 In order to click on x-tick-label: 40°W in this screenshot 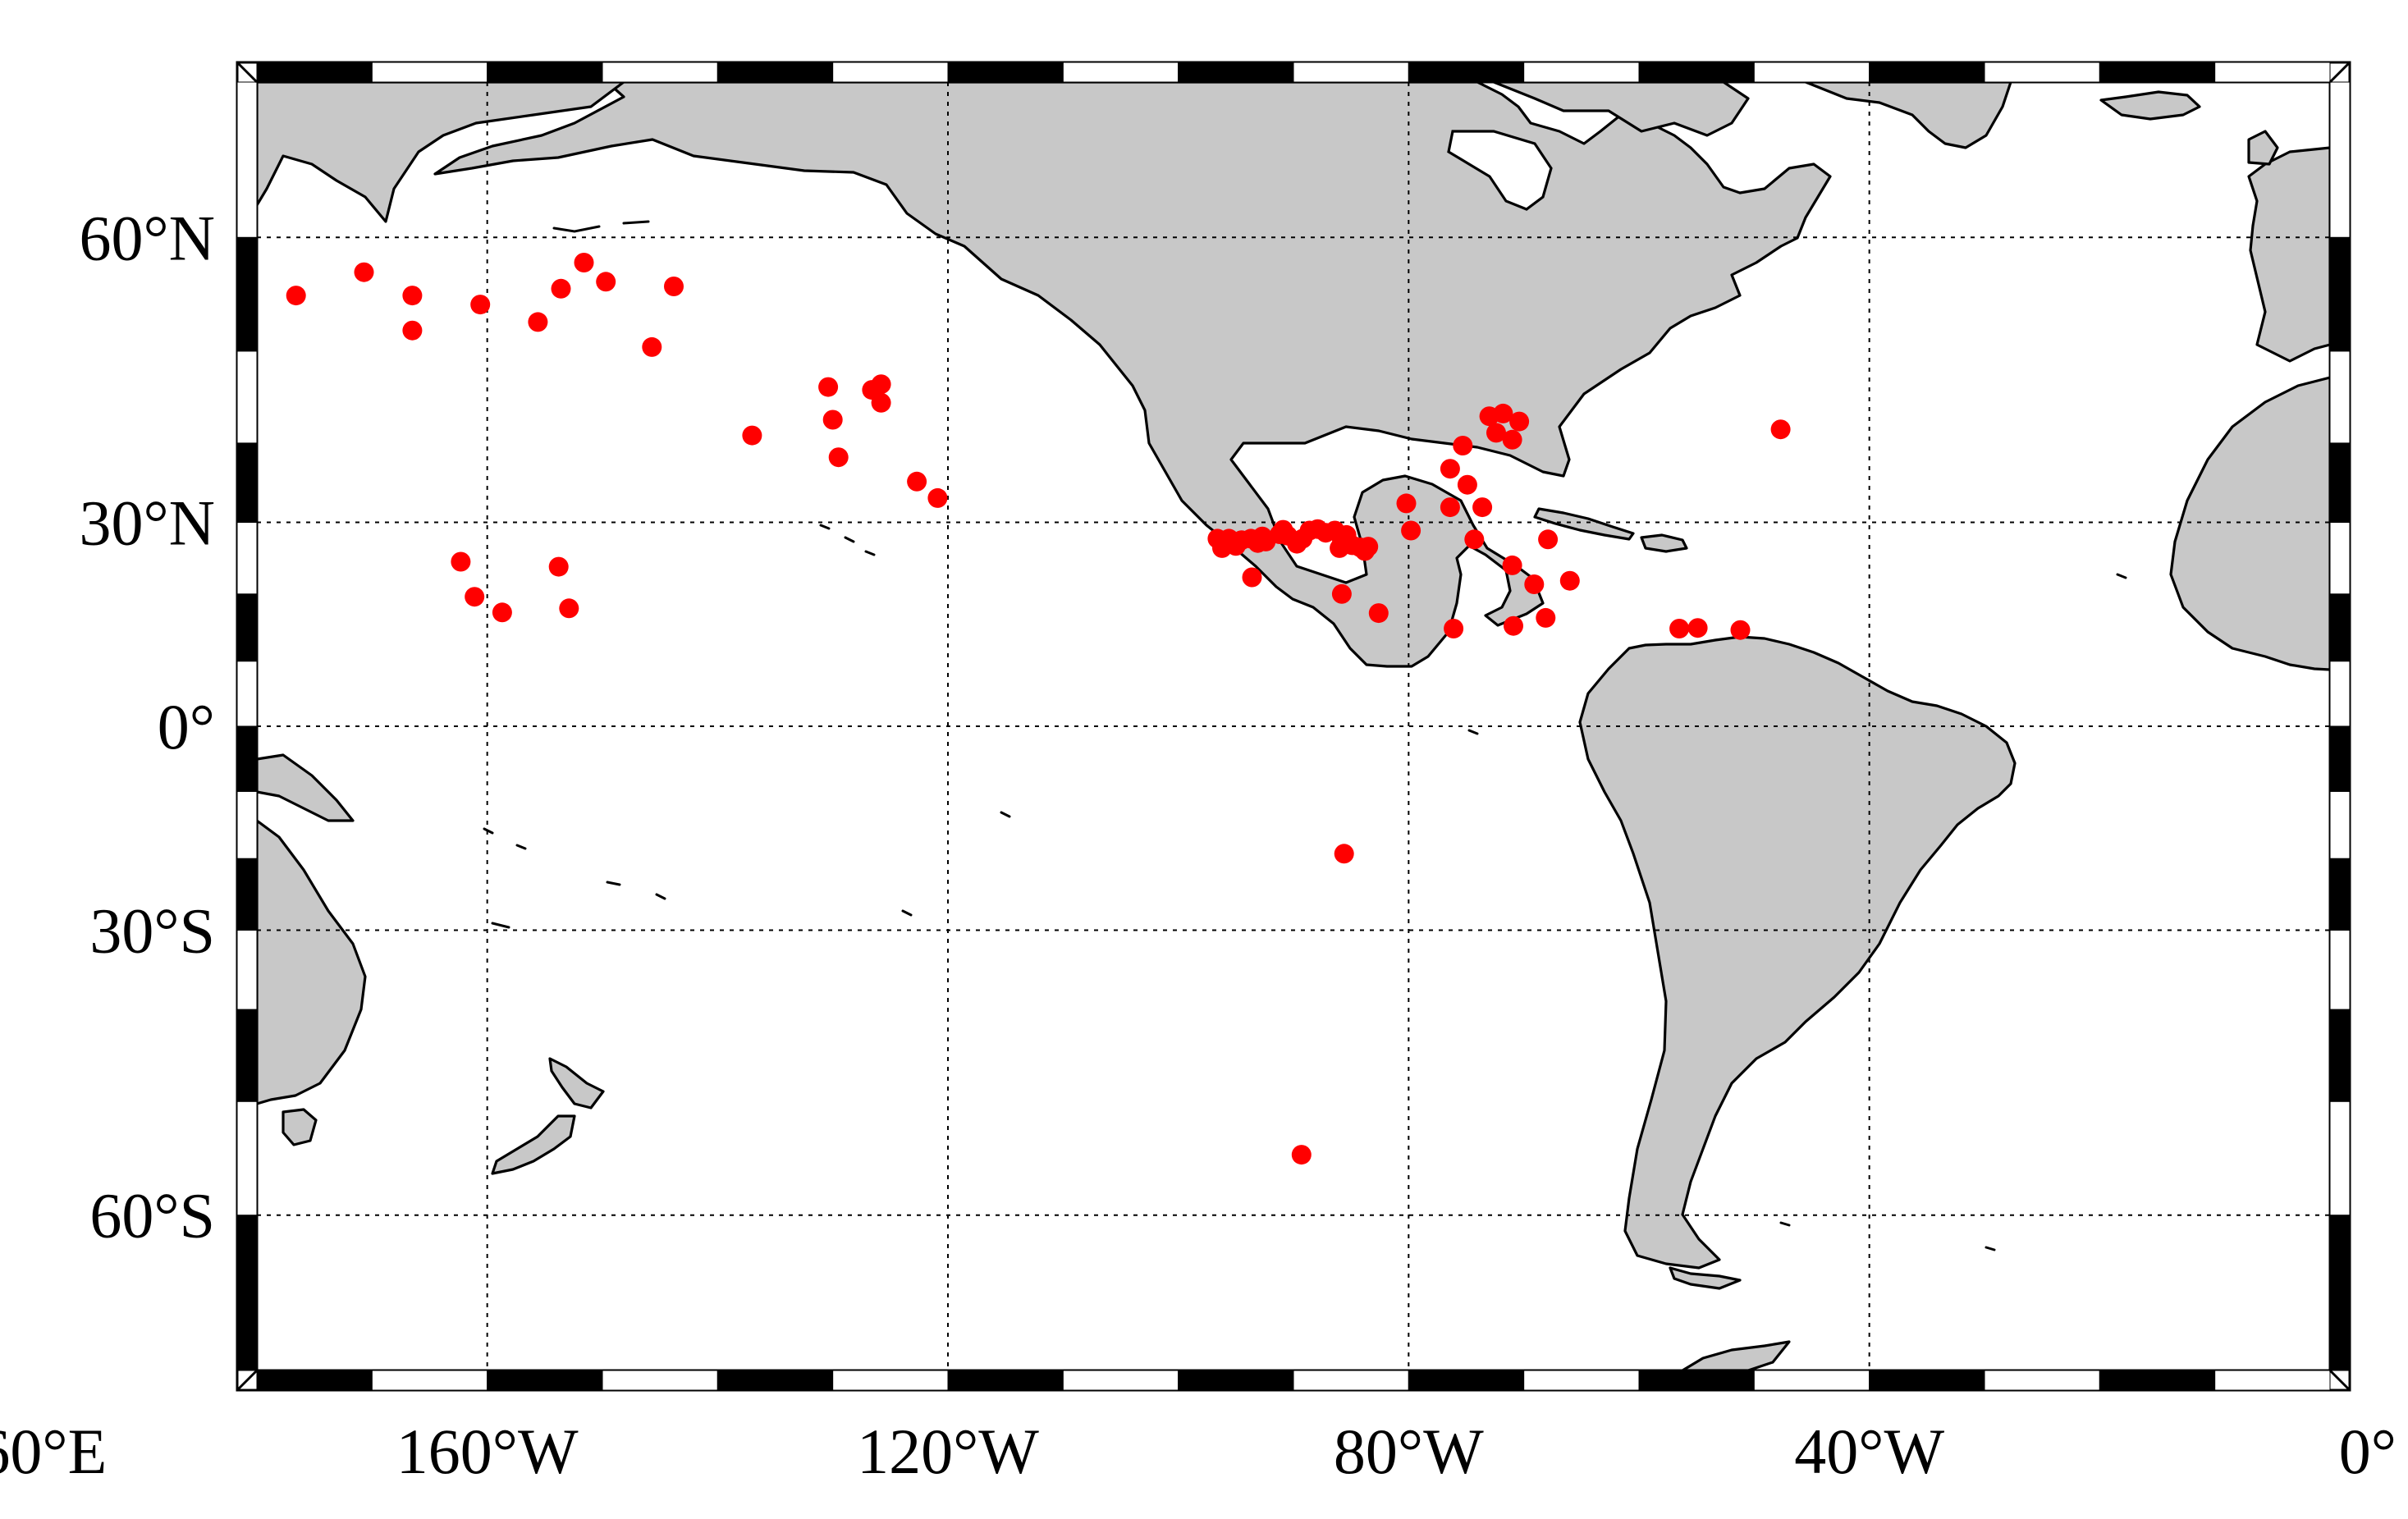, I will do `click(1869, 1451)`.